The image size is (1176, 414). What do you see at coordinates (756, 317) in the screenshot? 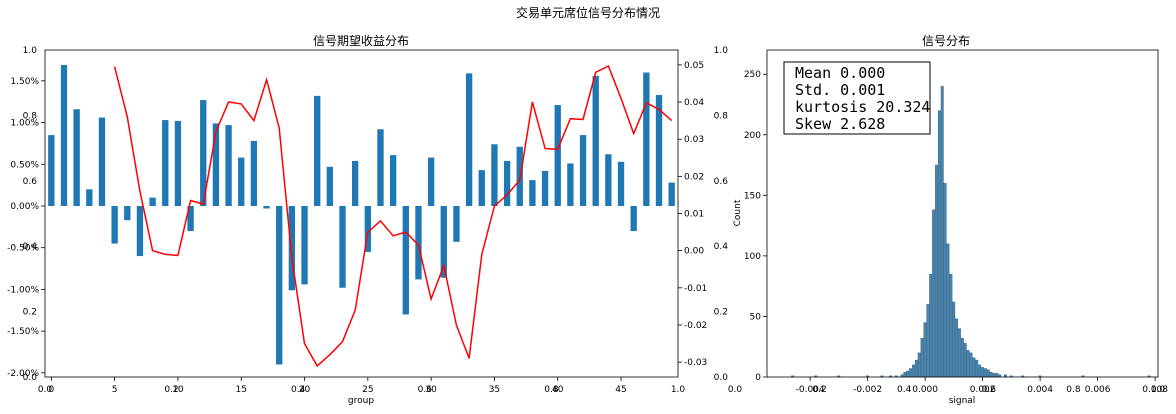
I see `hist-y-tick-label: 50` at bounding box center [756, 317].